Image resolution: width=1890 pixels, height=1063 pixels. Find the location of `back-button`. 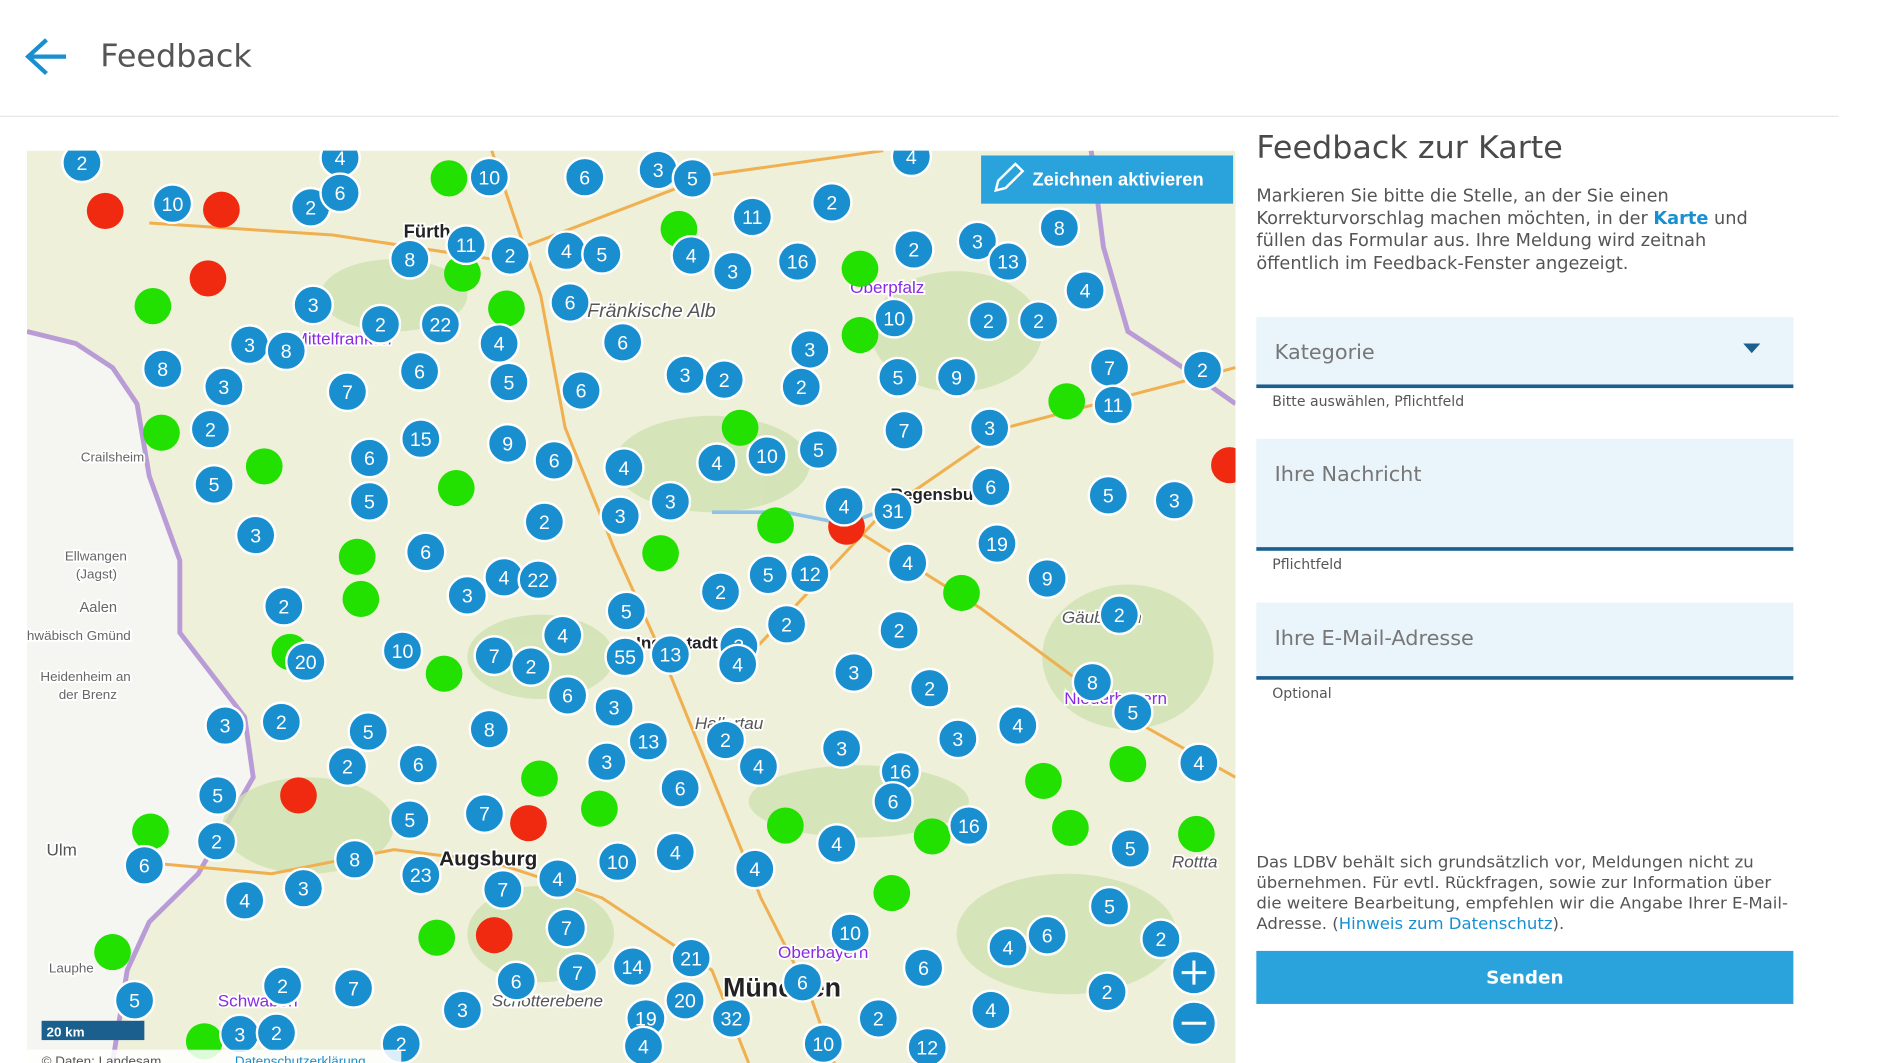

back-button is located at coordinates (46, 56).